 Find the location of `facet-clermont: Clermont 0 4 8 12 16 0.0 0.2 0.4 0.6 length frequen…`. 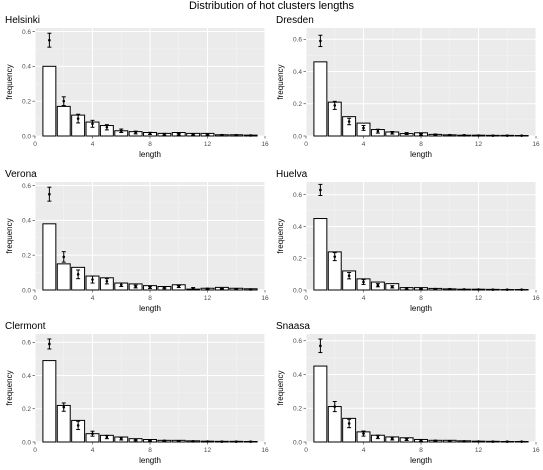

facet-clermont: Clermont 0 4 8 12 16 0.0 0.2 0.4 0.6 length frequen… is located at coordinates (137, 393).